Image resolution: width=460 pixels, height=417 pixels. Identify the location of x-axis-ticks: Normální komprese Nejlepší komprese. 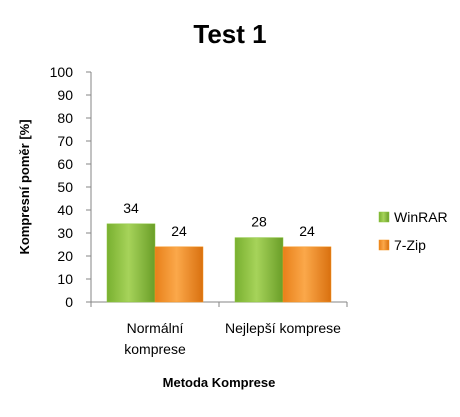
(219, 329).